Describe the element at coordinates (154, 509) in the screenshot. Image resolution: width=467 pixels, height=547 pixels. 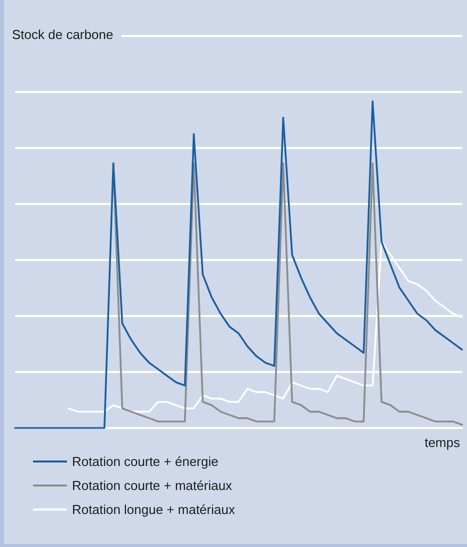
I see `legend-label: Rotation longue + matériaux` at that location.